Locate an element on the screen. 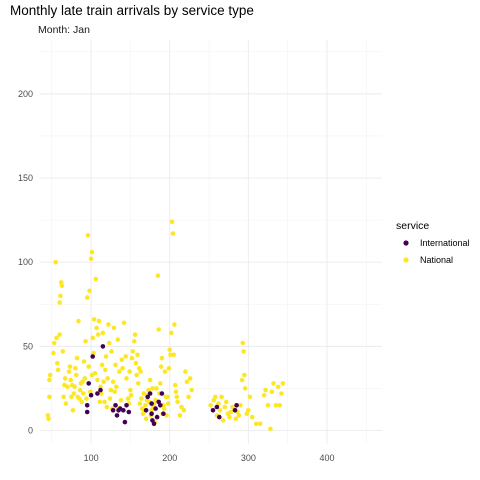  legend: service International National is located at coordinates (433, 242).